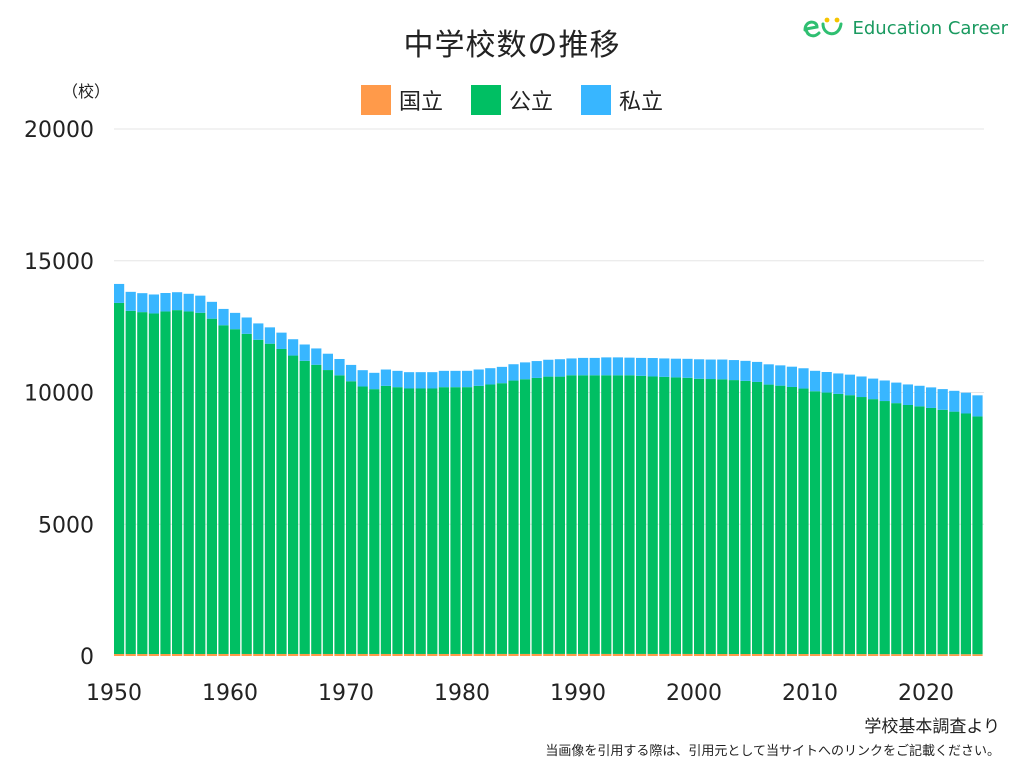  What do you see at coordinates (548, 515) in the screenshot?
I see `bar-segment-public-1987` at bounding box center [548, 515].